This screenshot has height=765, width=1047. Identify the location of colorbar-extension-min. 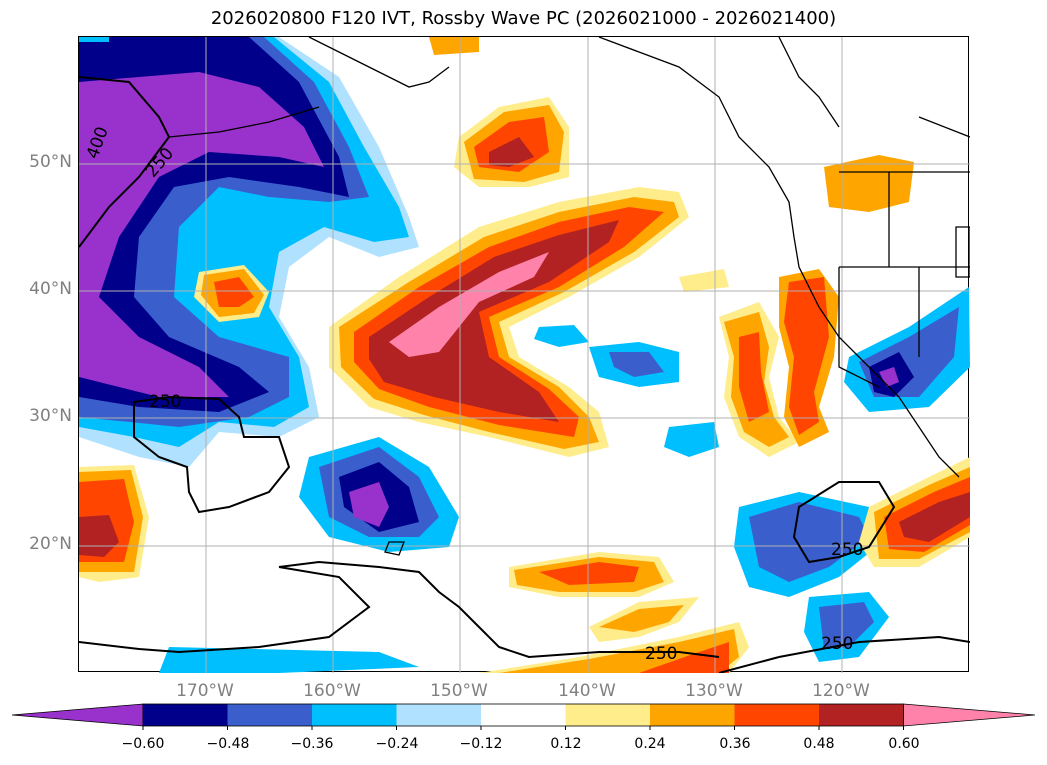
(77, 715).